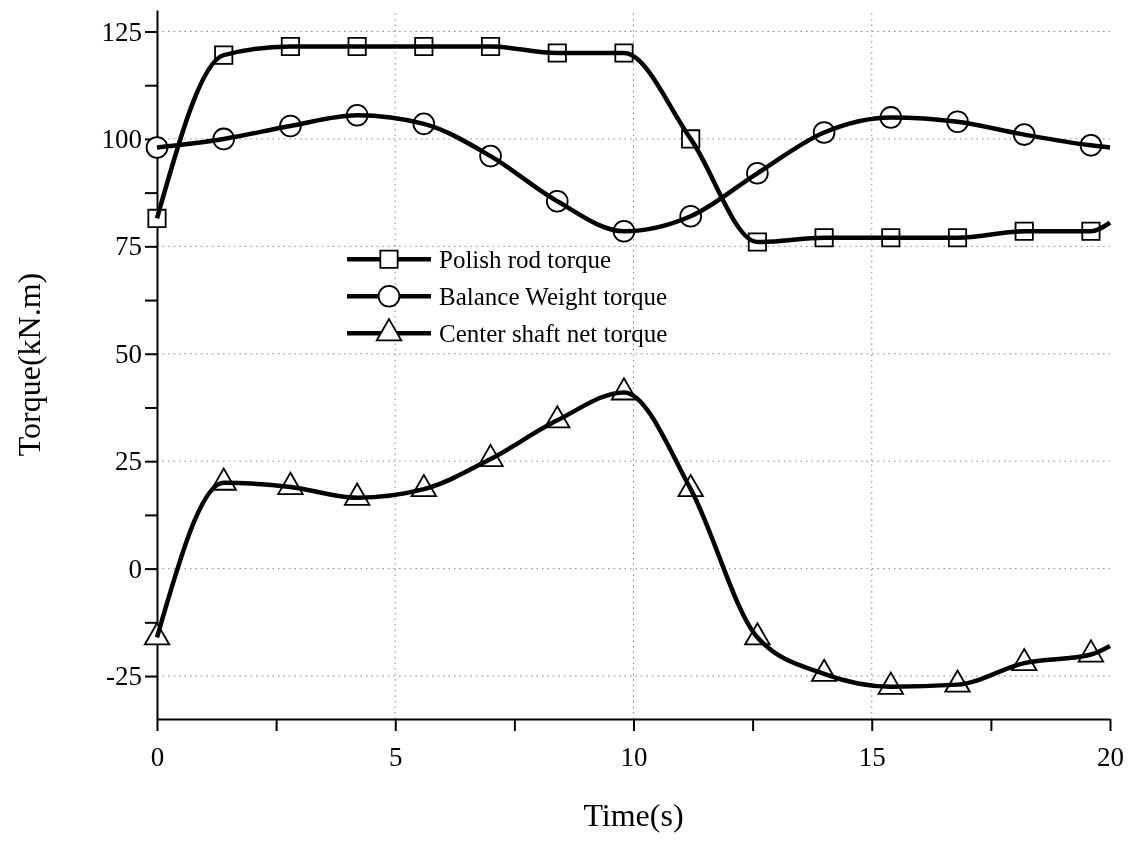 The width and height of the screenshot is (1147, 846). I want to click on x-axis-title: Time(s), so click(633, 815).